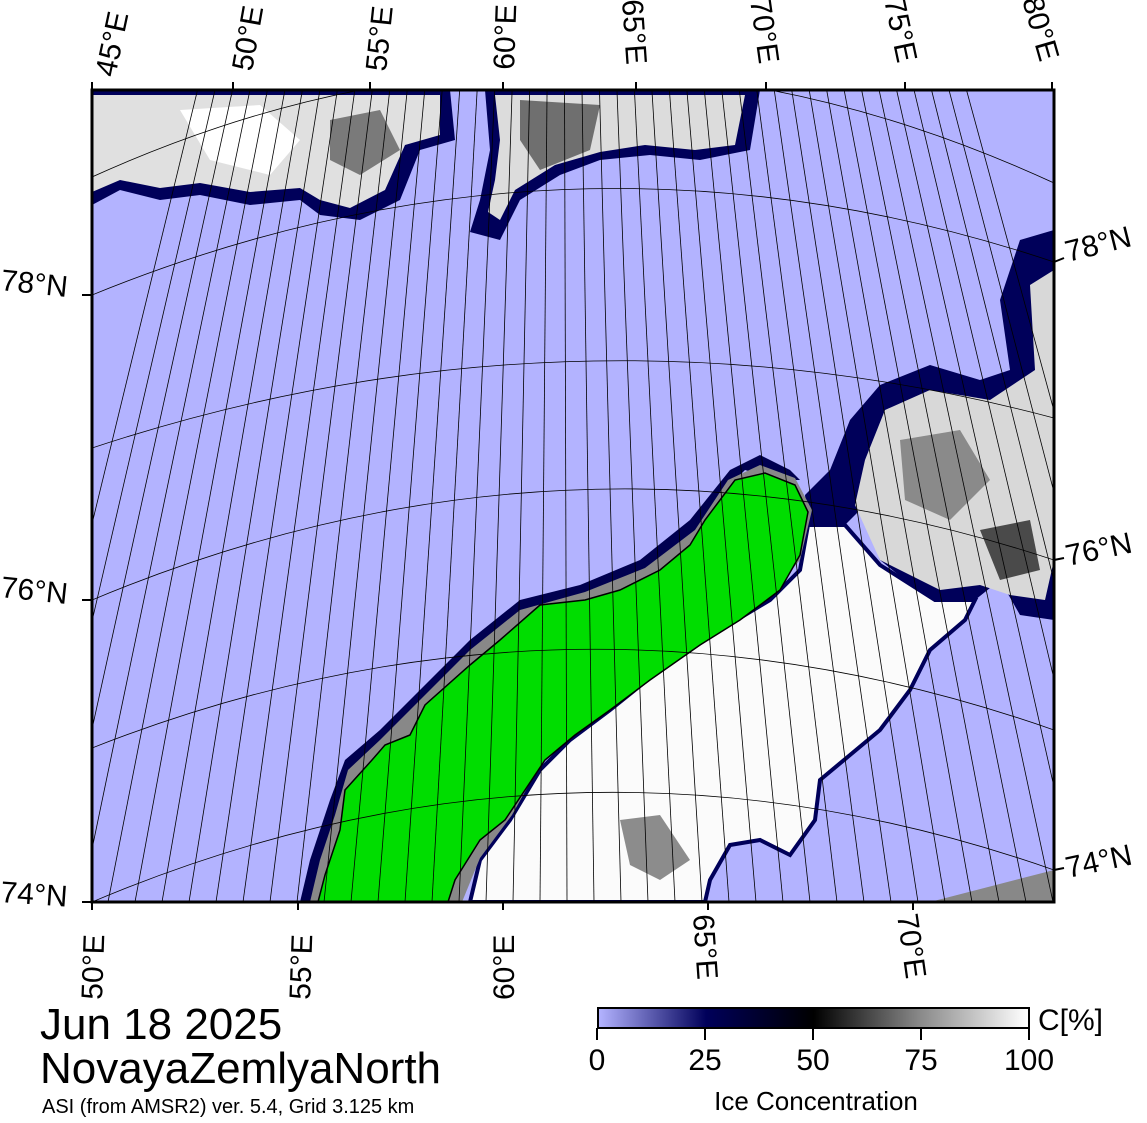  I want to click on colorbar-tick-label: 25, so click(705, 1060).